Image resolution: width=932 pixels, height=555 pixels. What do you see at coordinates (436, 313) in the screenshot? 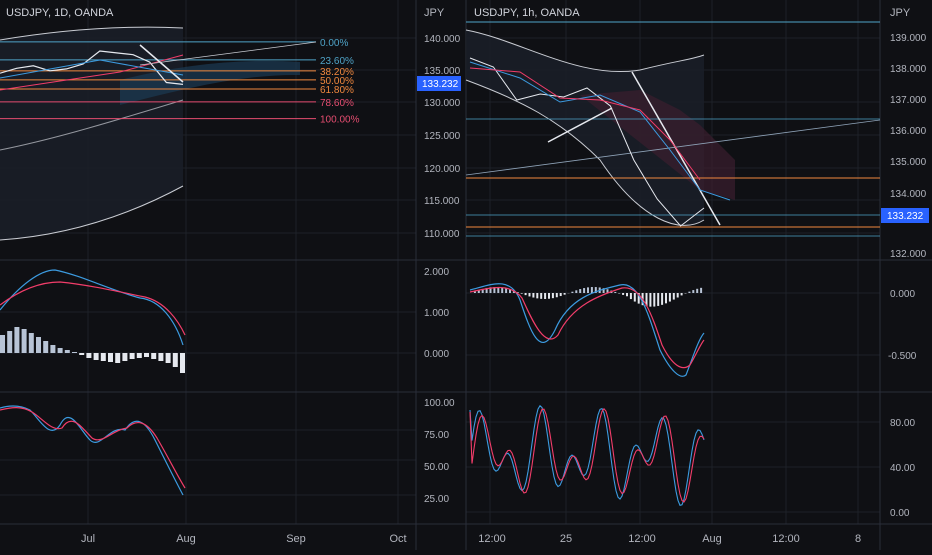
I see `left-macd-tick: 1.000` at bounding box center [436, 313].